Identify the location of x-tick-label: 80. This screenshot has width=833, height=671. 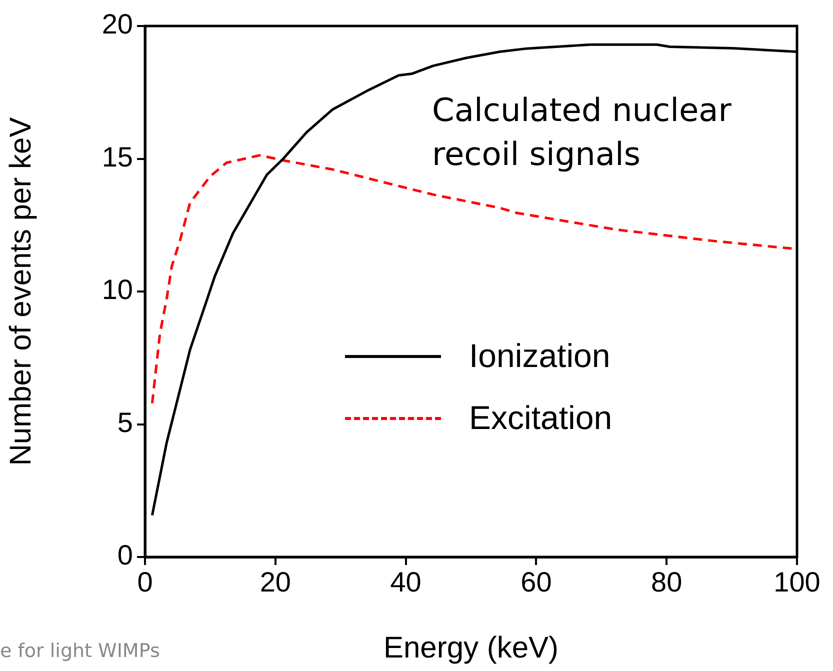
(666, 582).